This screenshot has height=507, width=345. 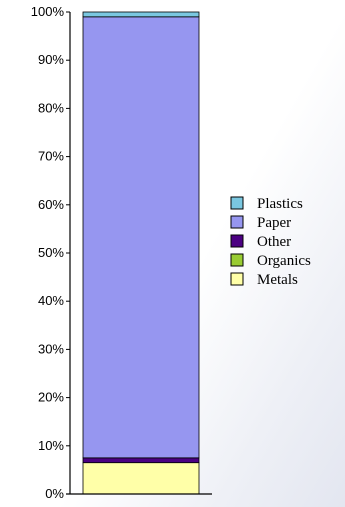 I want to click on legend-swatch-other, so click(x=237, y=241).